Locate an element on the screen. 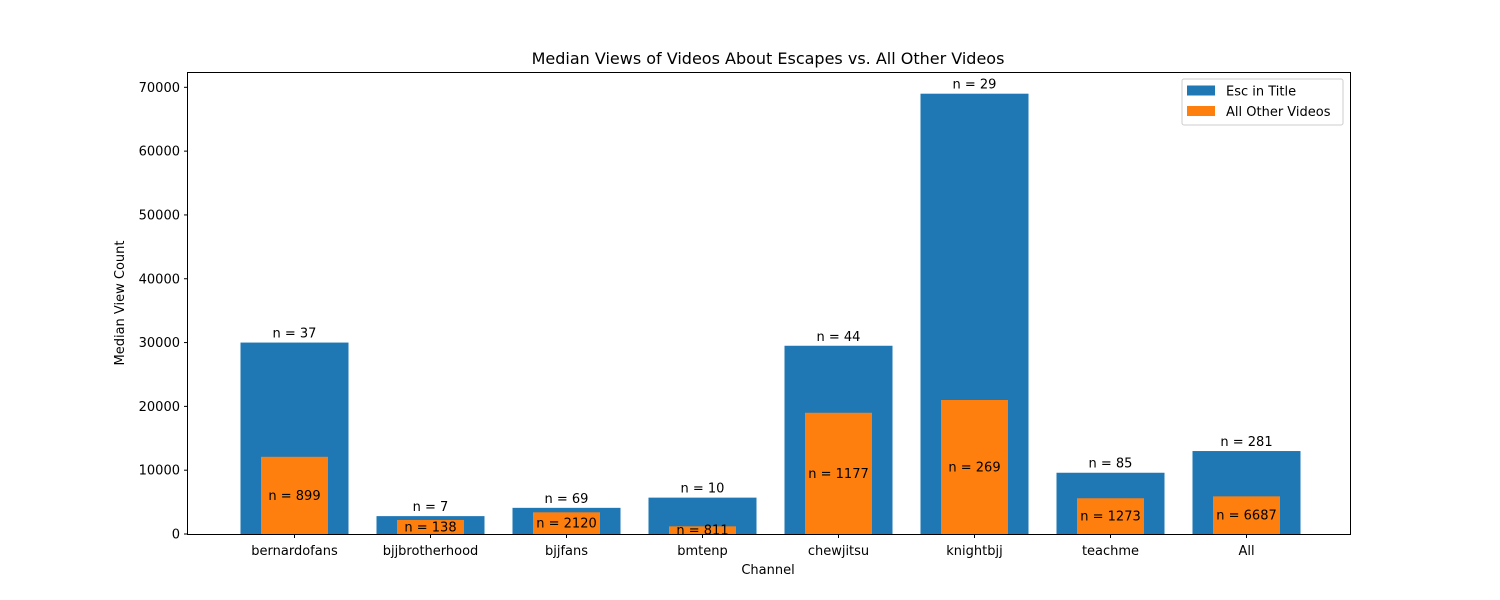  y-tick-label: 30000 is located at coordinates (159, 343).